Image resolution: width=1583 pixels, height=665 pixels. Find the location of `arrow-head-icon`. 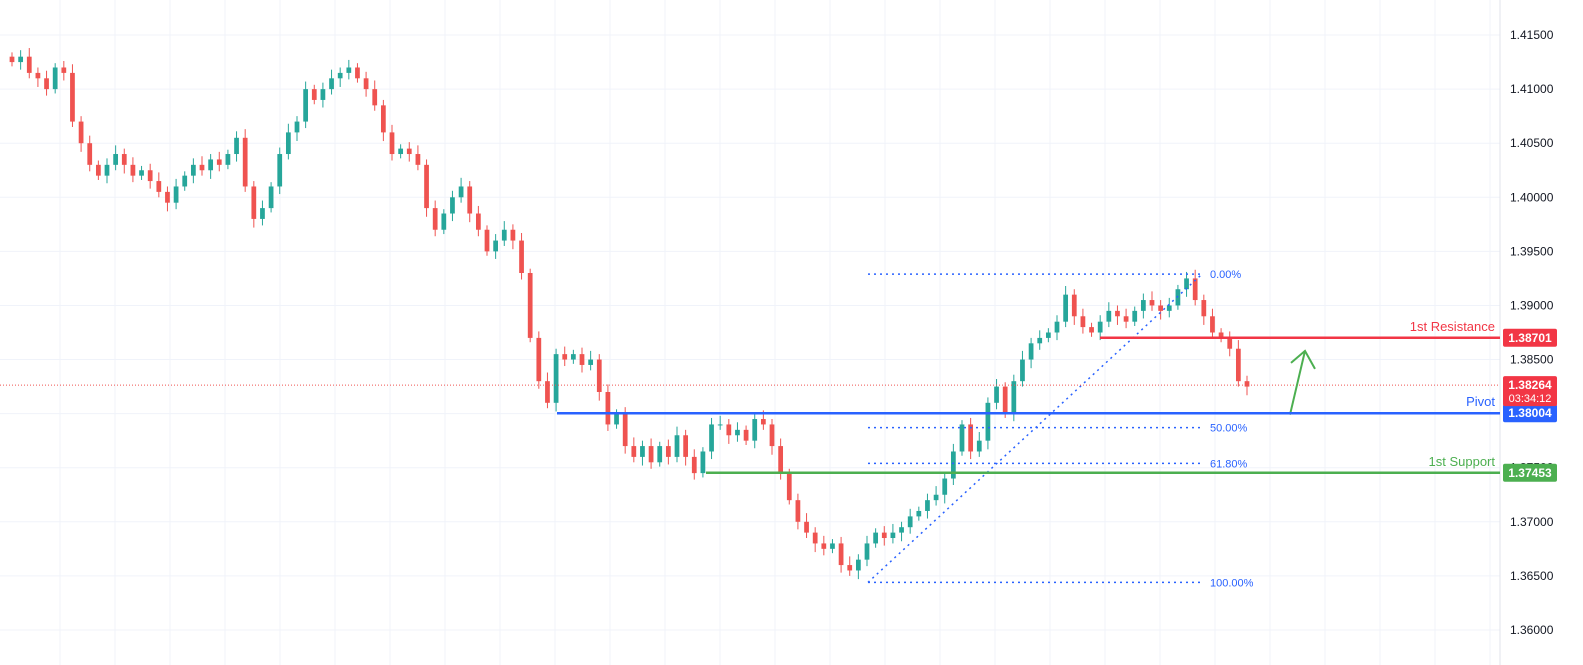

arrow-head-icon is located at coordinates (1303, 359).